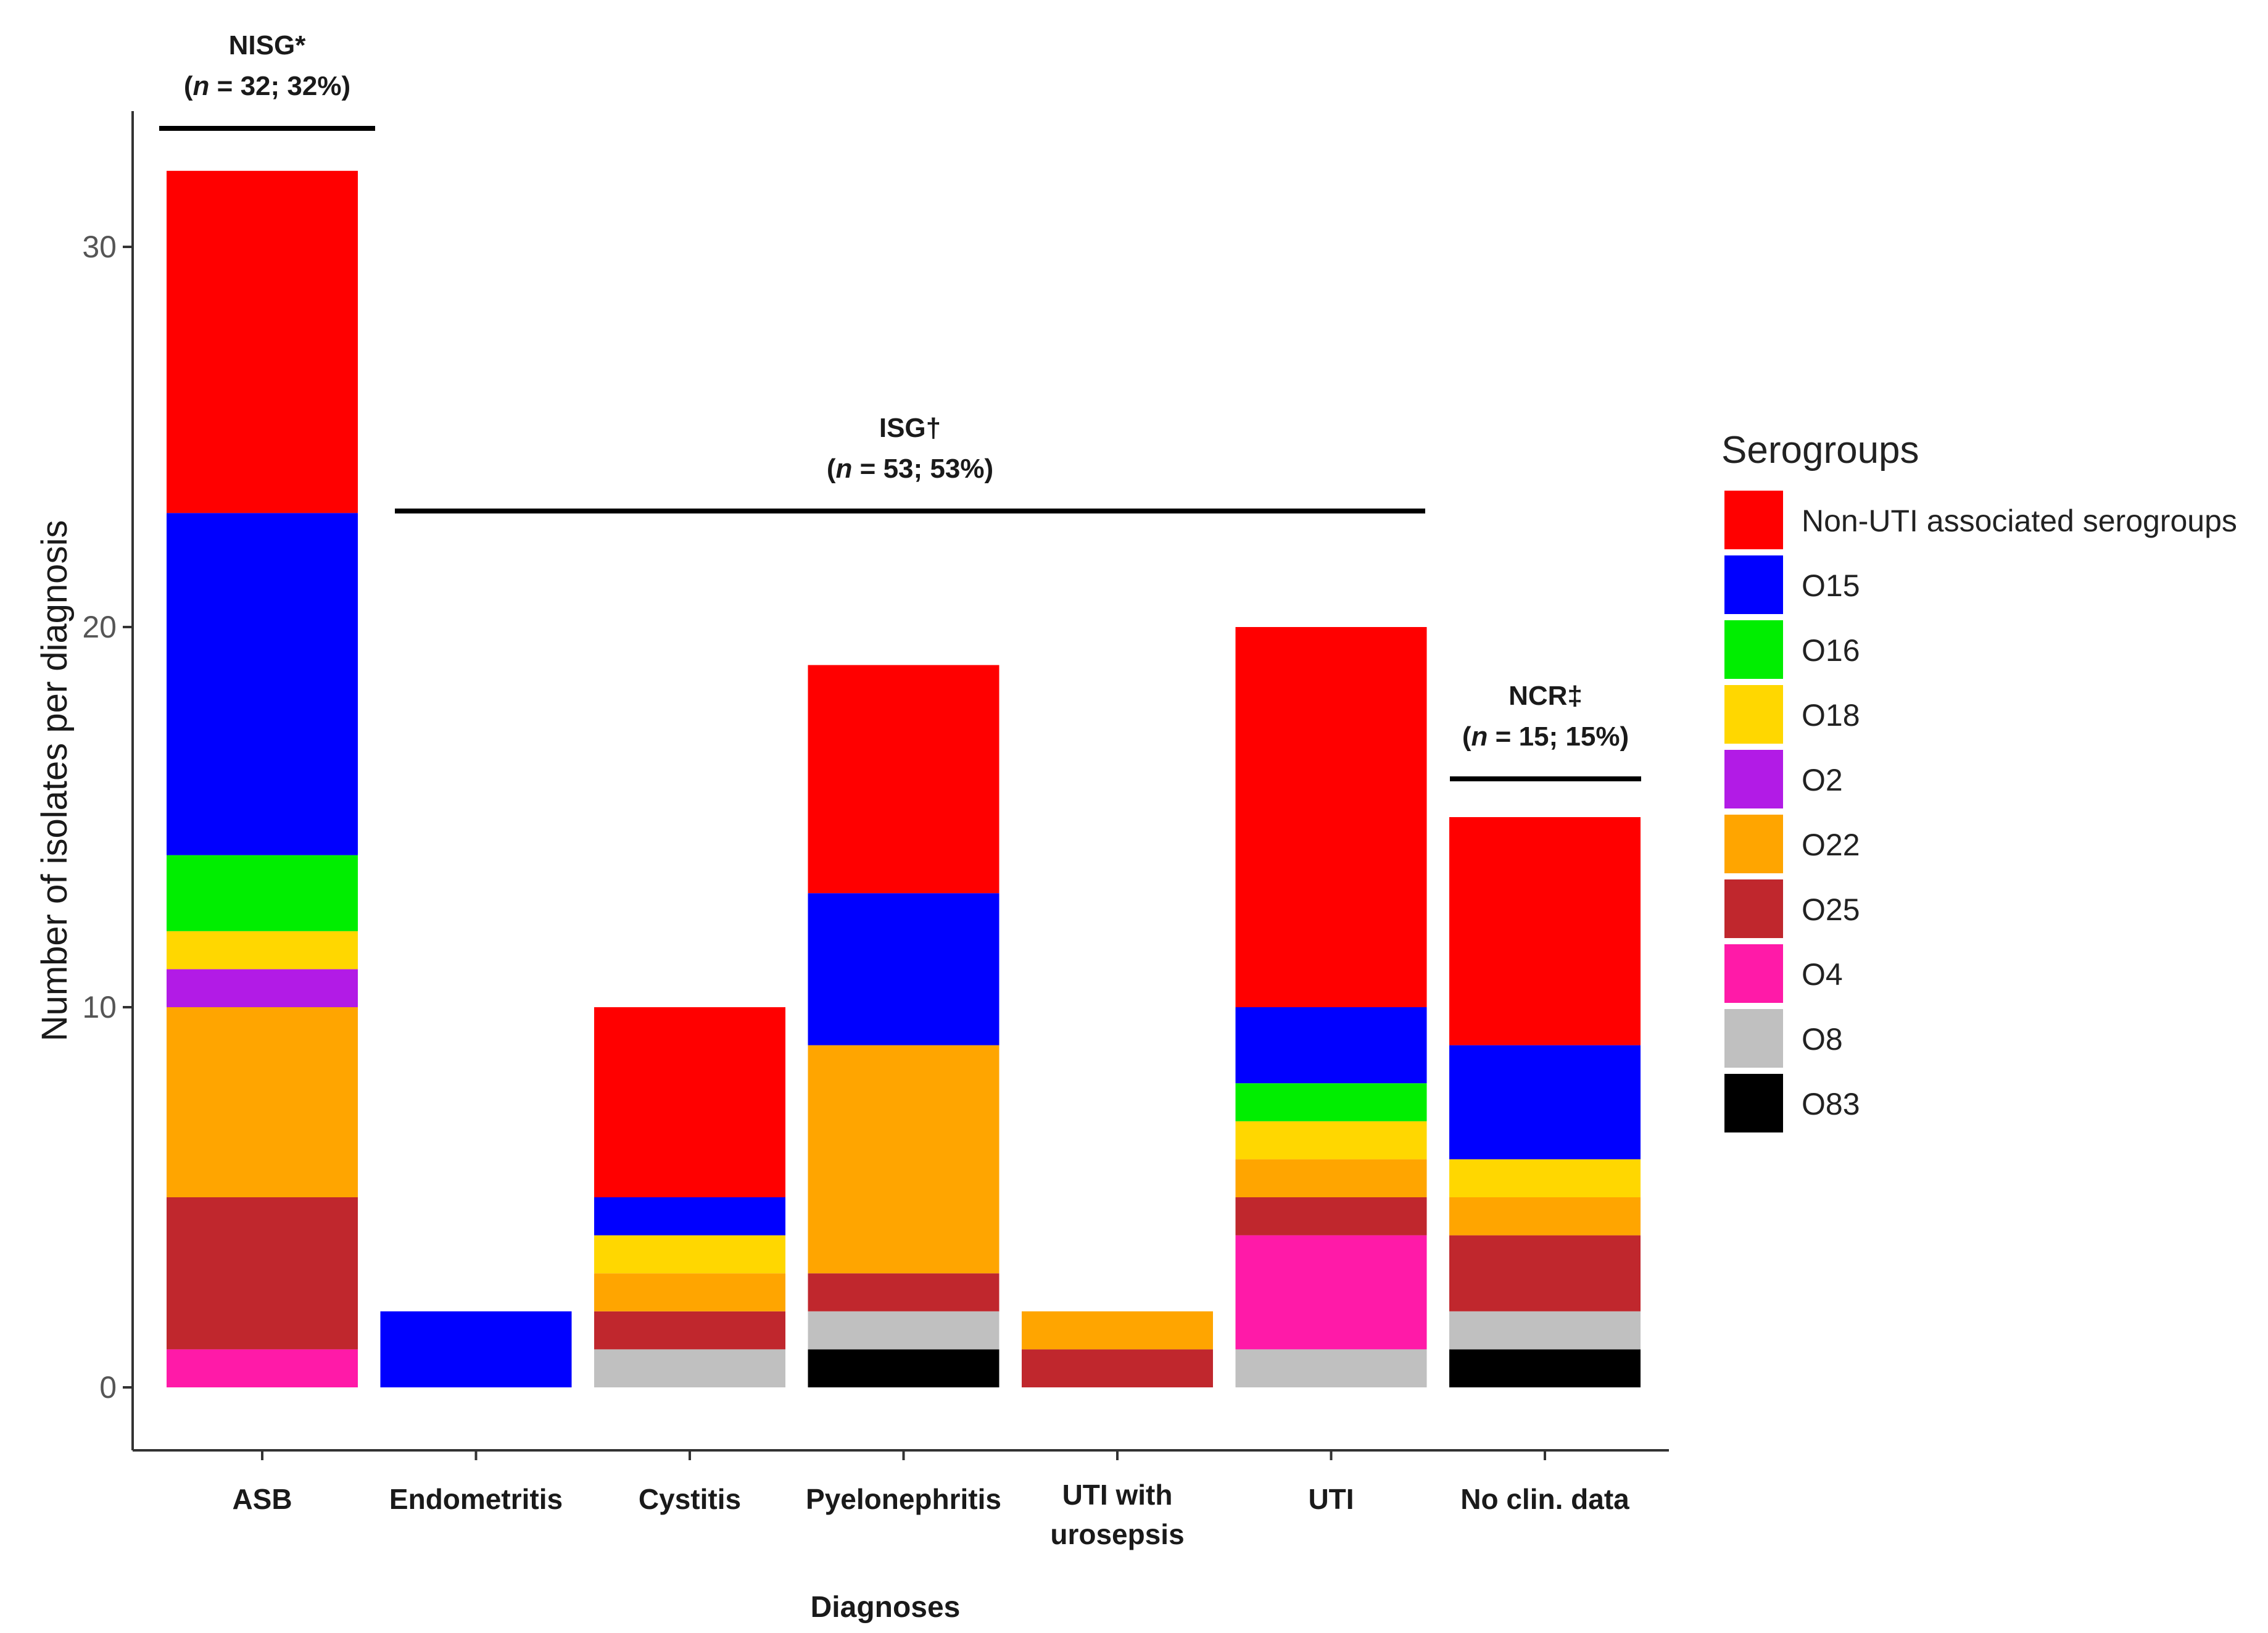 This screenshot has width=2268, height=1633. I want to click on legend-swatch-o15, so click(1753, 584).